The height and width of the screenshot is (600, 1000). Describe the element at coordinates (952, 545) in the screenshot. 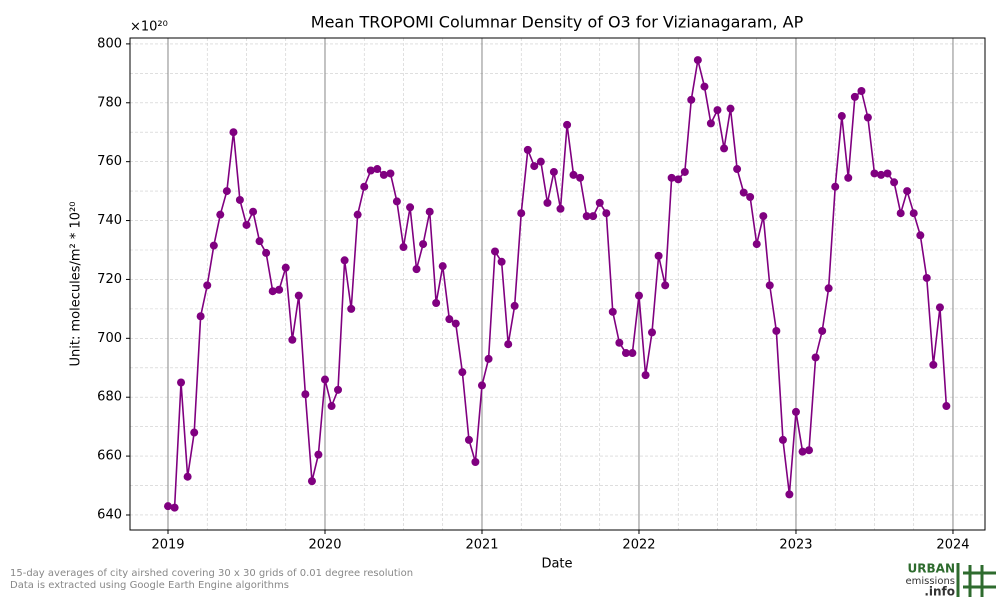

I see `x-tick-label: 2024` at that location.